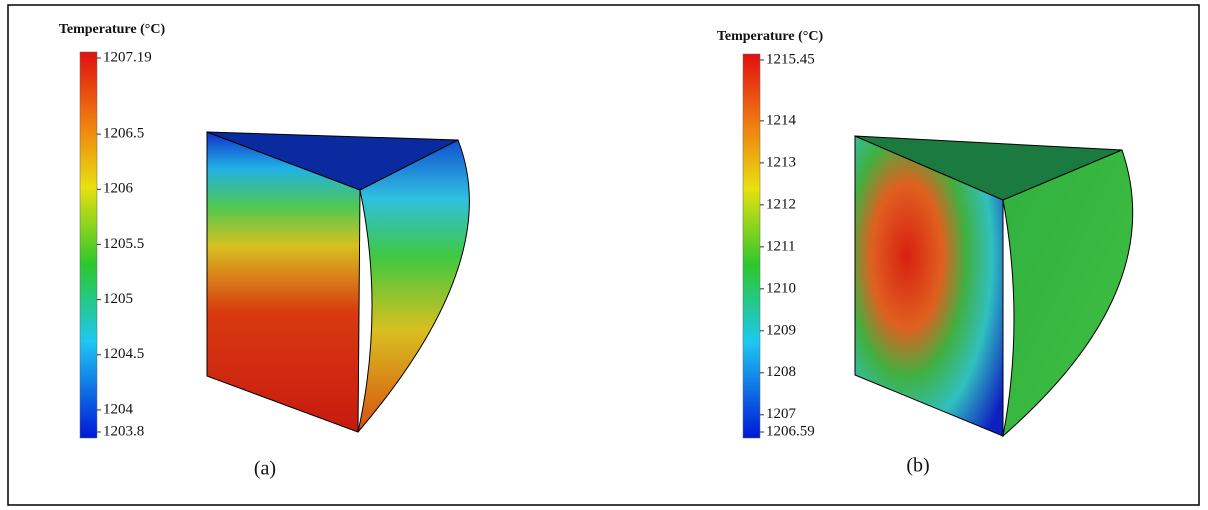 This screenshot has height=510, width=1208. I want to click on tick-label: 1207, so click(781, 414).